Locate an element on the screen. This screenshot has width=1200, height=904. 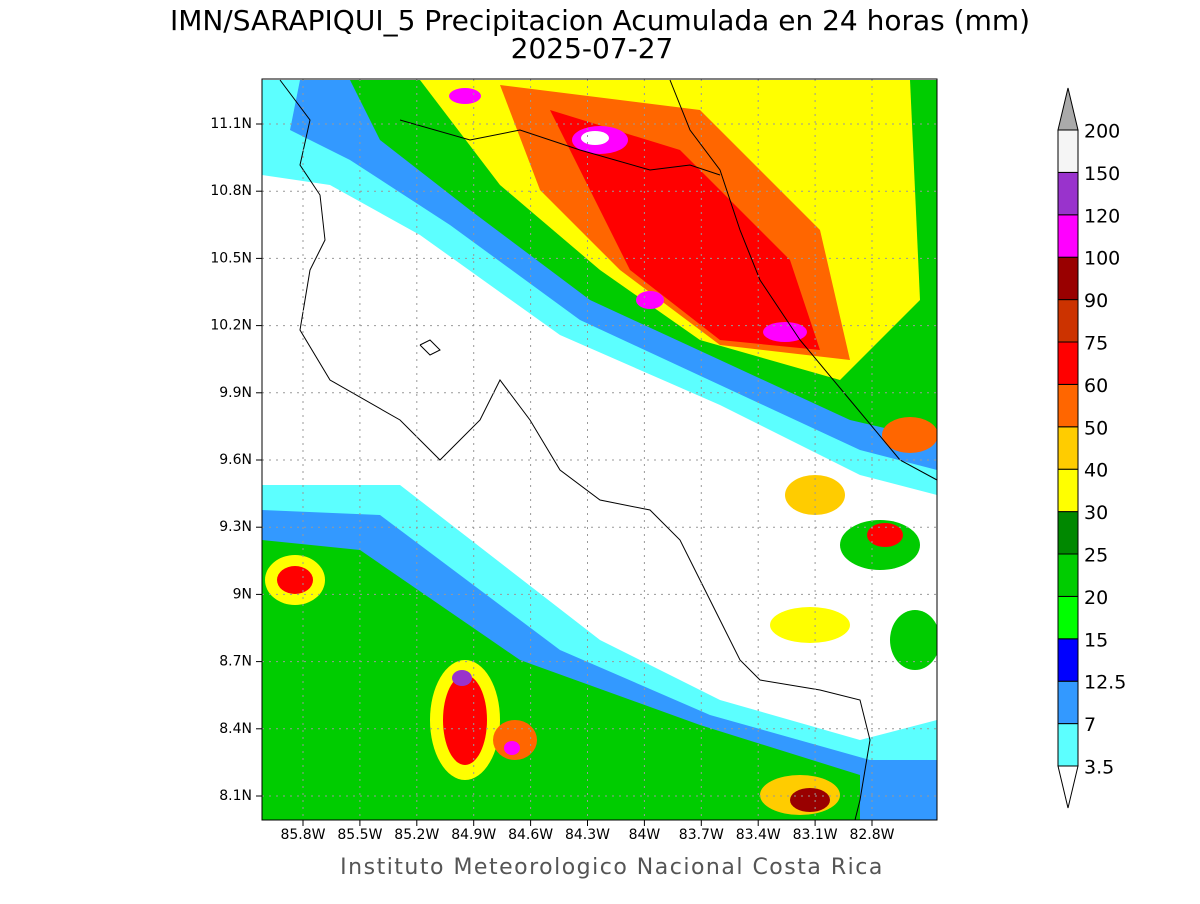
colorbar-label: 12.5 is located at coordinates (1105, 683).